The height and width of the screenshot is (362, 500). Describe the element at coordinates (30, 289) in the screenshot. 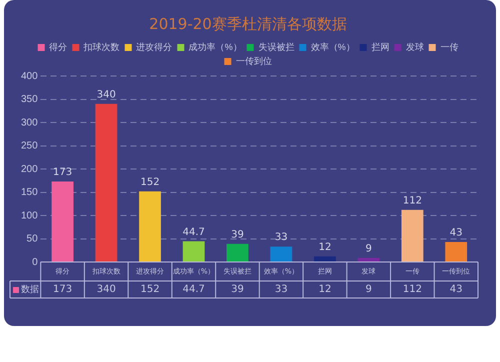

I see `text: 数据` at that location.